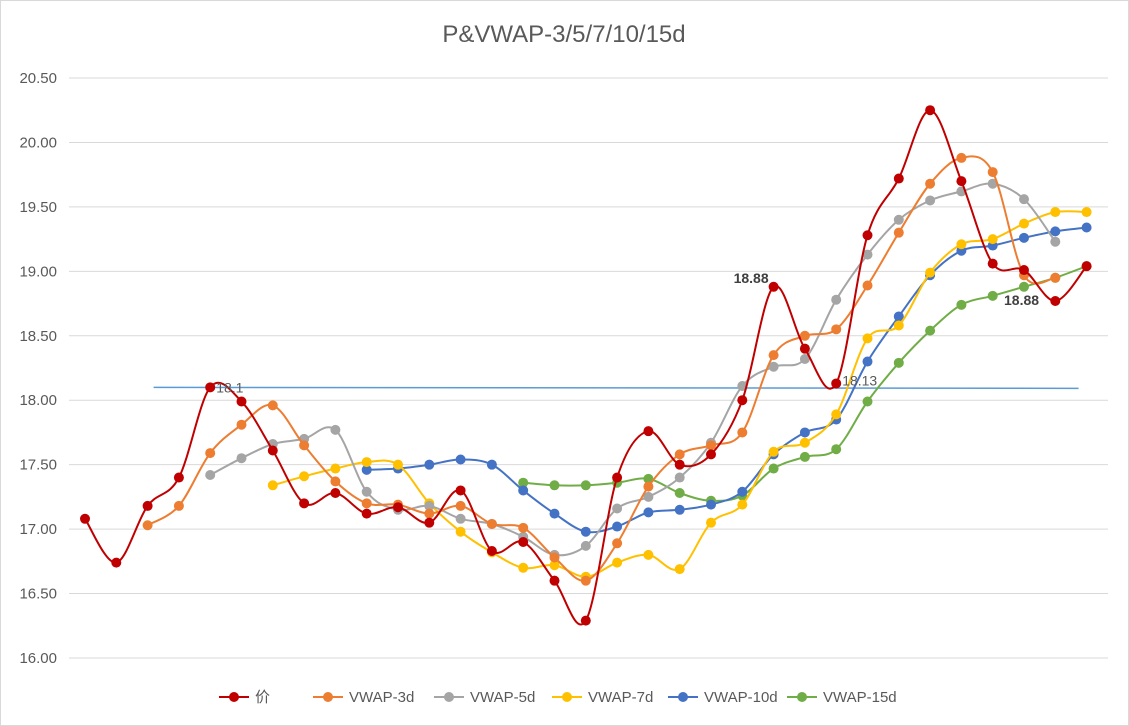  I want to click on reference-line, so click(616, 388).